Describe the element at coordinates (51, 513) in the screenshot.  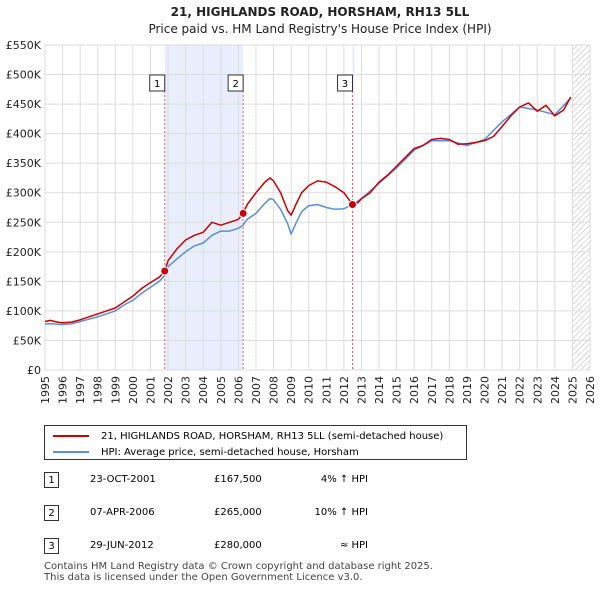
I see `sale-number: 2` at that location.